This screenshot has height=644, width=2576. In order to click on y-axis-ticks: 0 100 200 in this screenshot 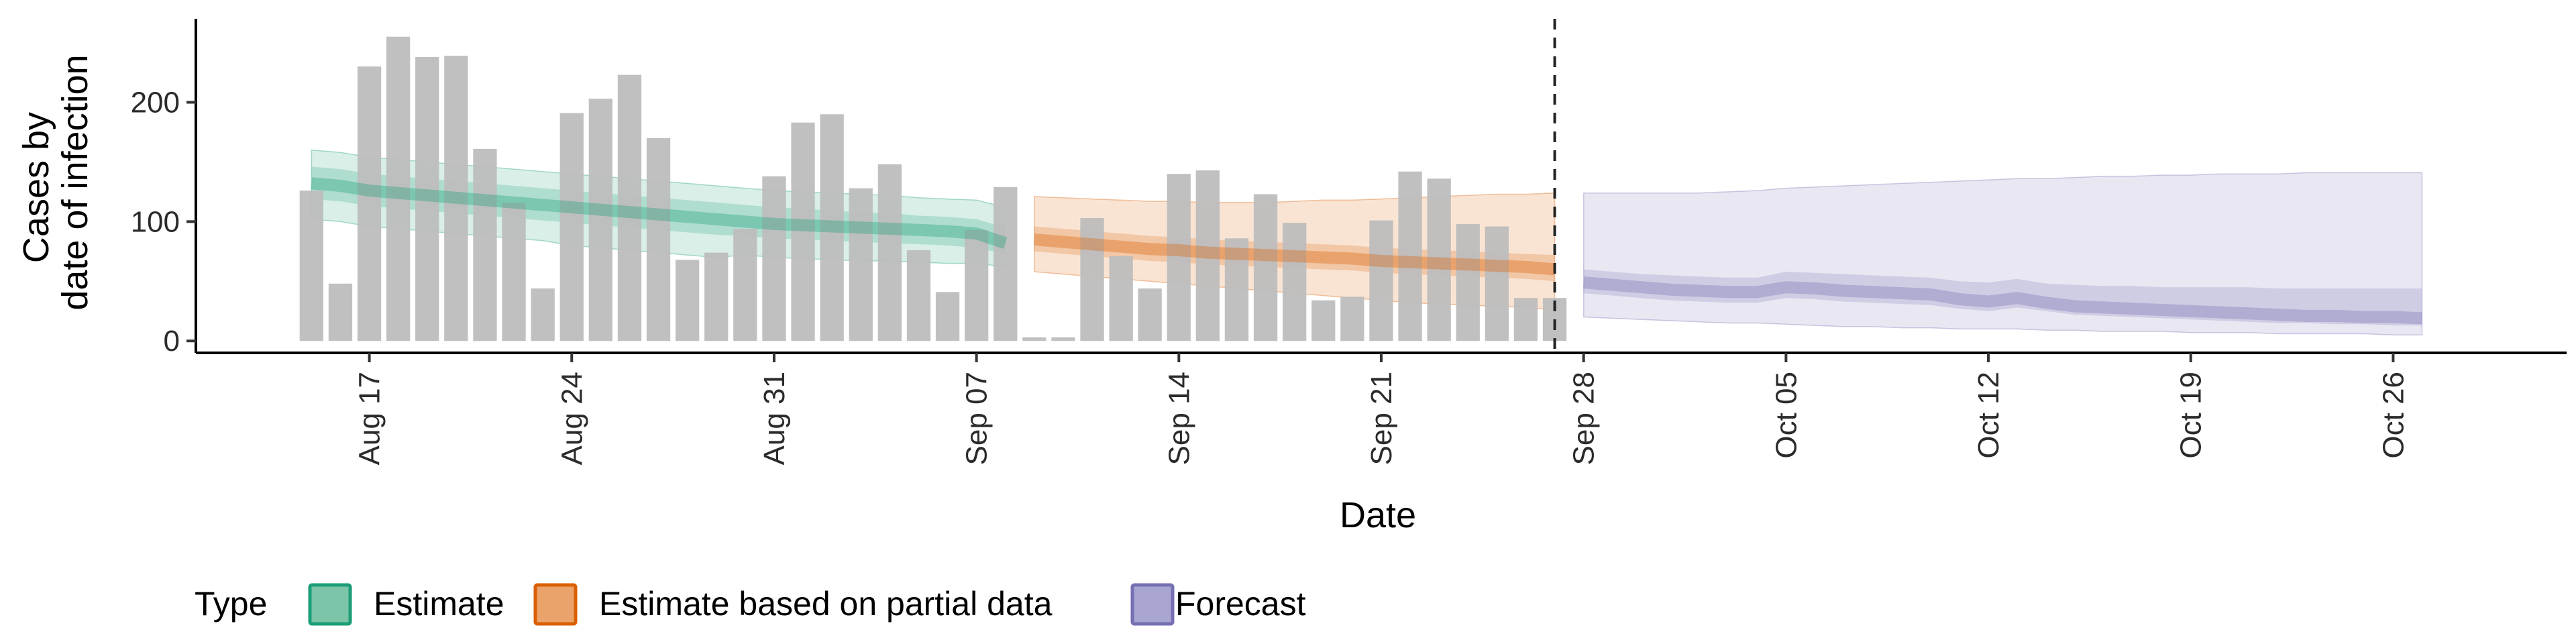, I will do `click(163, 222)`.